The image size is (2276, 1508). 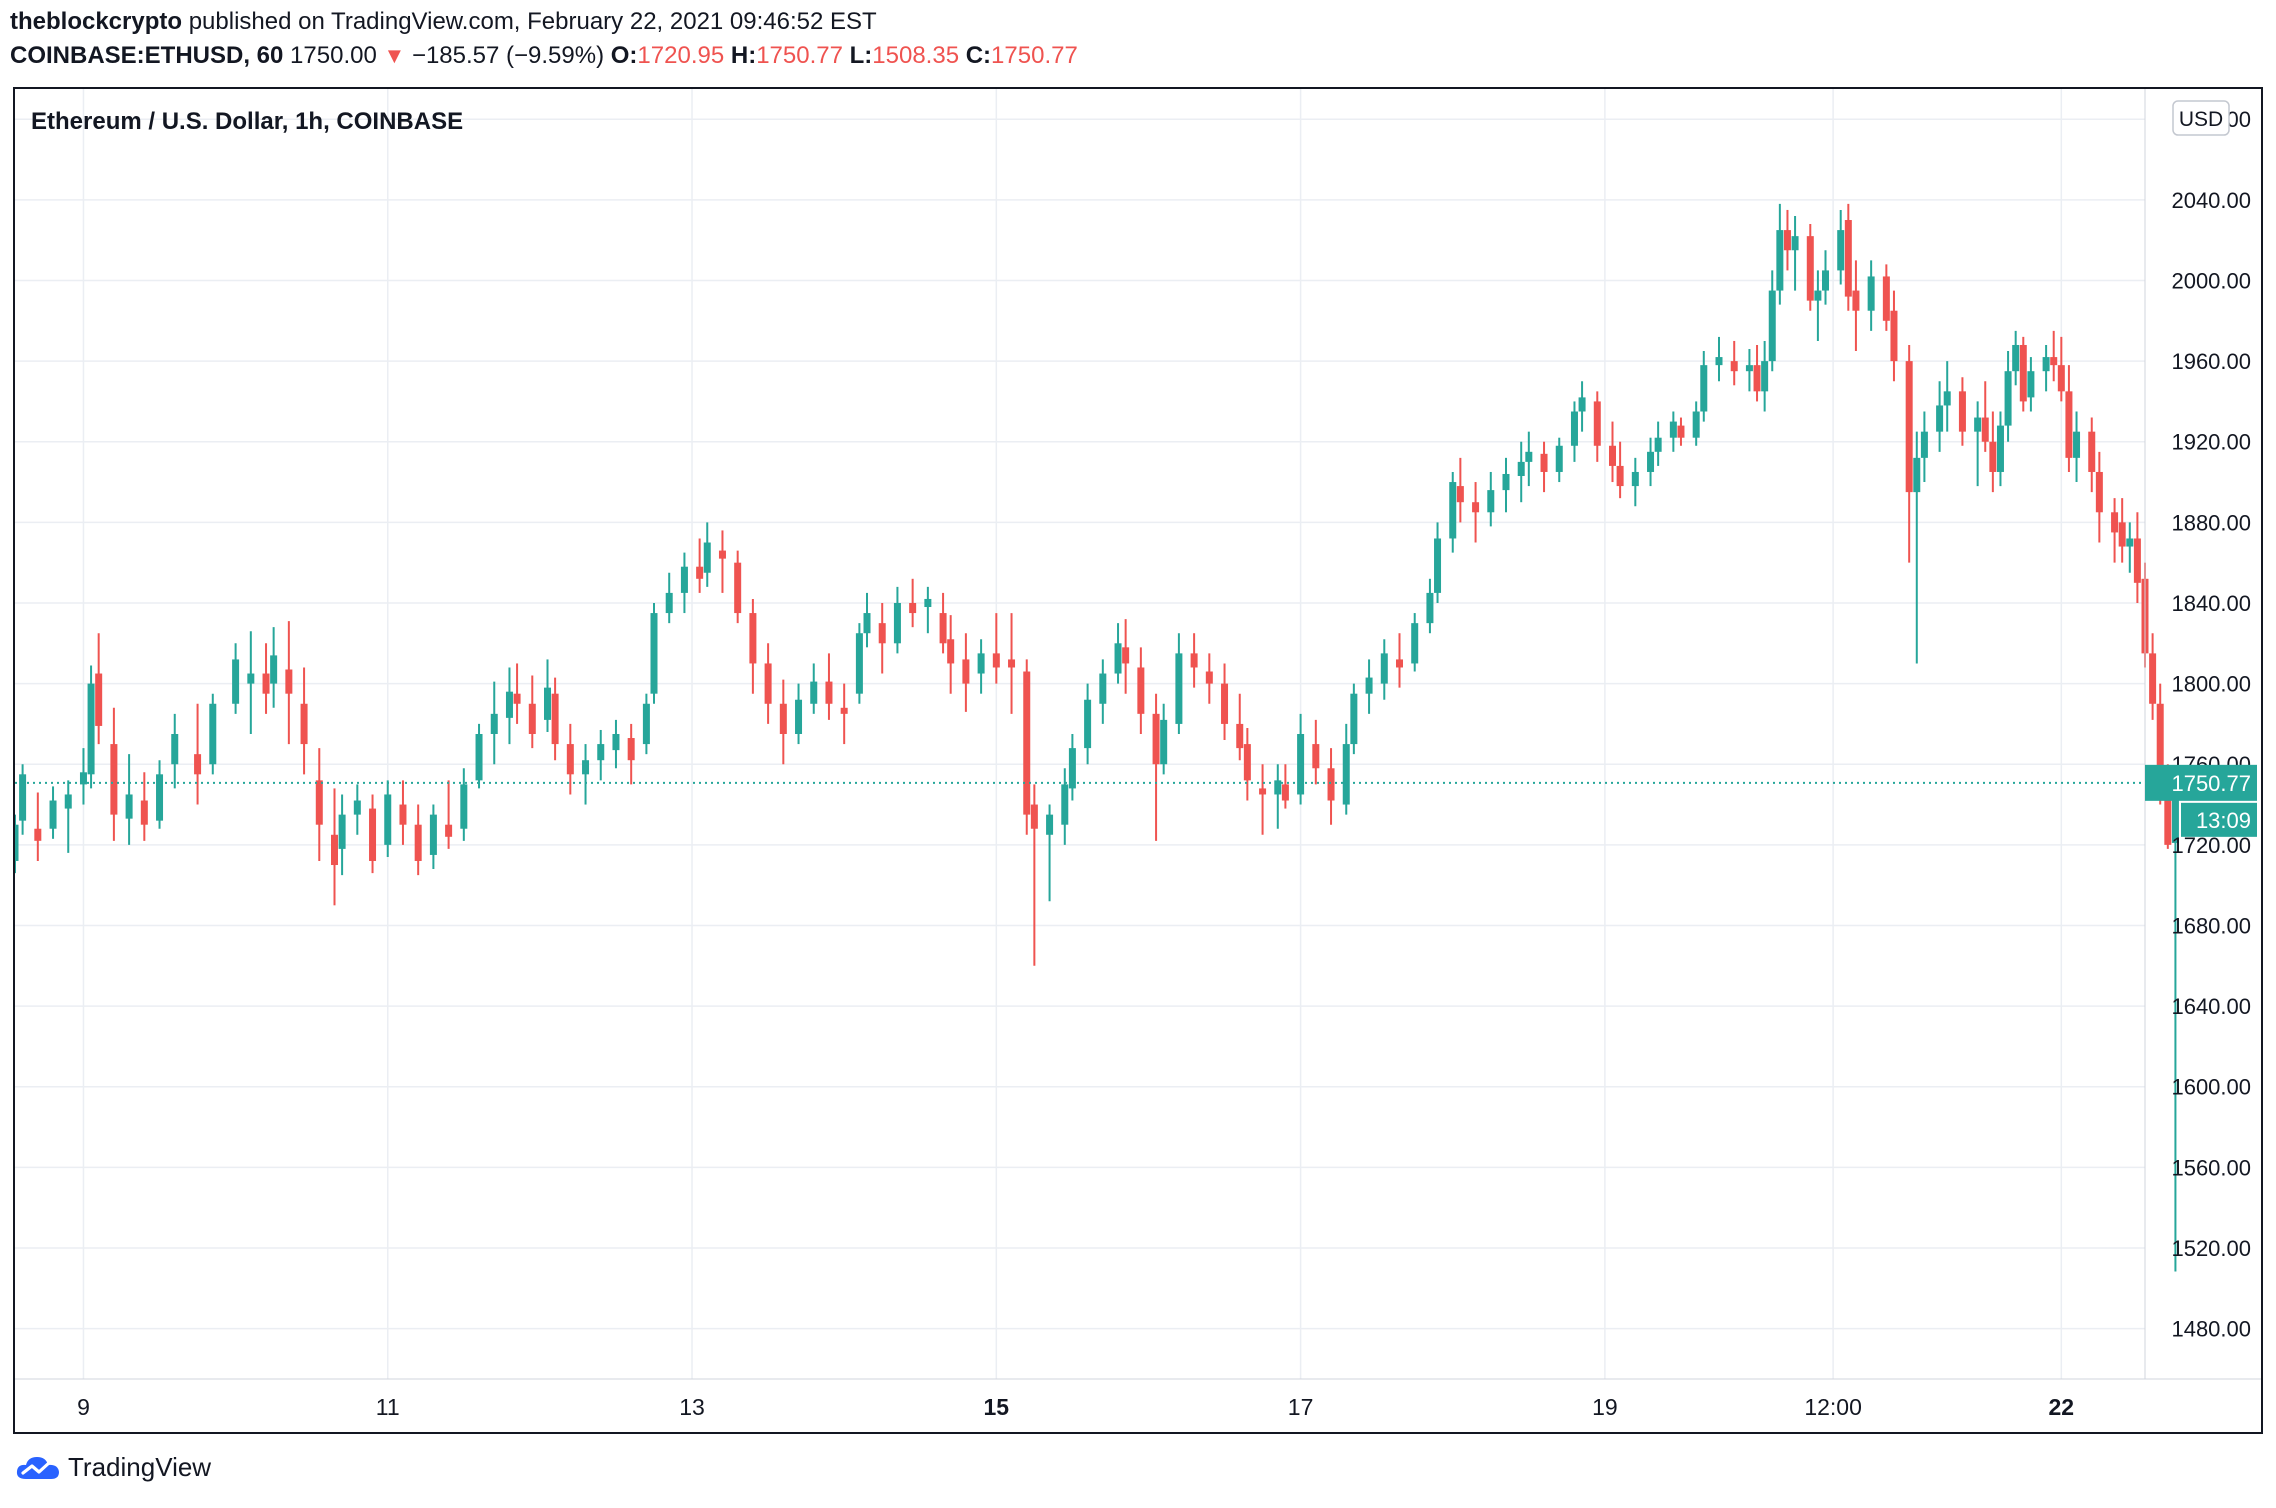 What do you see at coordinates (2211, 1248) in the screenshot?
I see `y-tick-label: 1520.00` at bounding box center [2211, 1248].